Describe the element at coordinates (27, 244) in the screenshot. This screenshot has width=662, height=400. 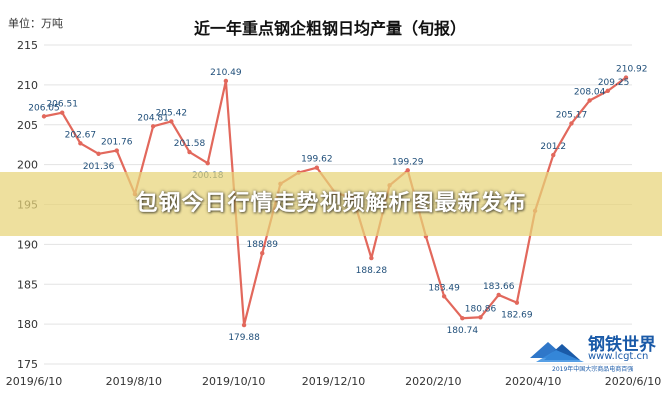
I see `y-tick-label: 190` at that location.